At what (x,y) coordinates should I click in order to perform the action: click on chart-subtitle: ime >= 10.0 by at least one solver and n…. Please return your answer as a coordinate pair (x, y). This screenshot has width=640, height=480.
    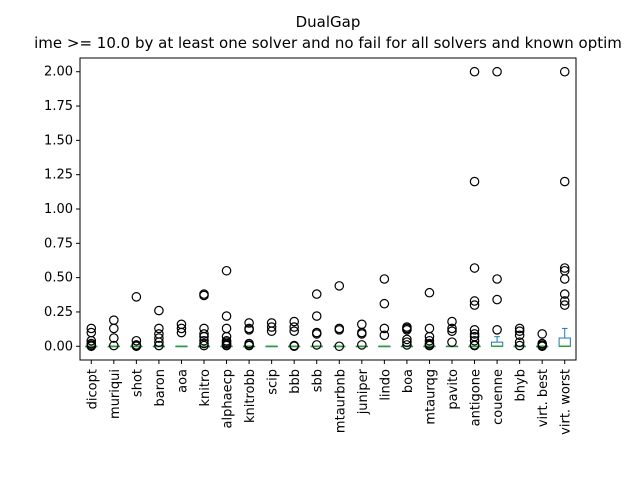
    Looking at the image, I should click on (328, 43).